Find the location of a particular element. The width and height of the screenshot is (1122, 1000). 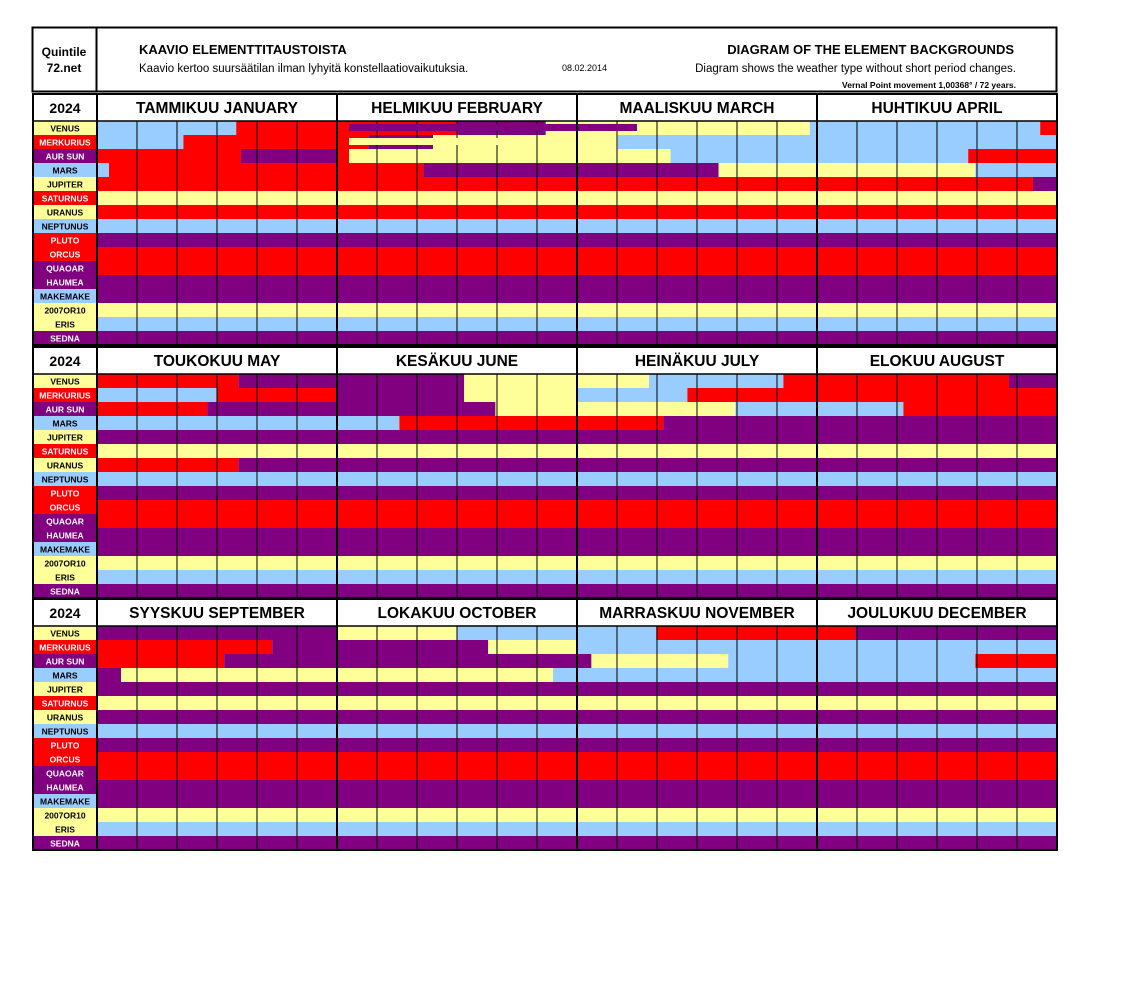

body-label: VENUS is located at coordinates (65, 382).